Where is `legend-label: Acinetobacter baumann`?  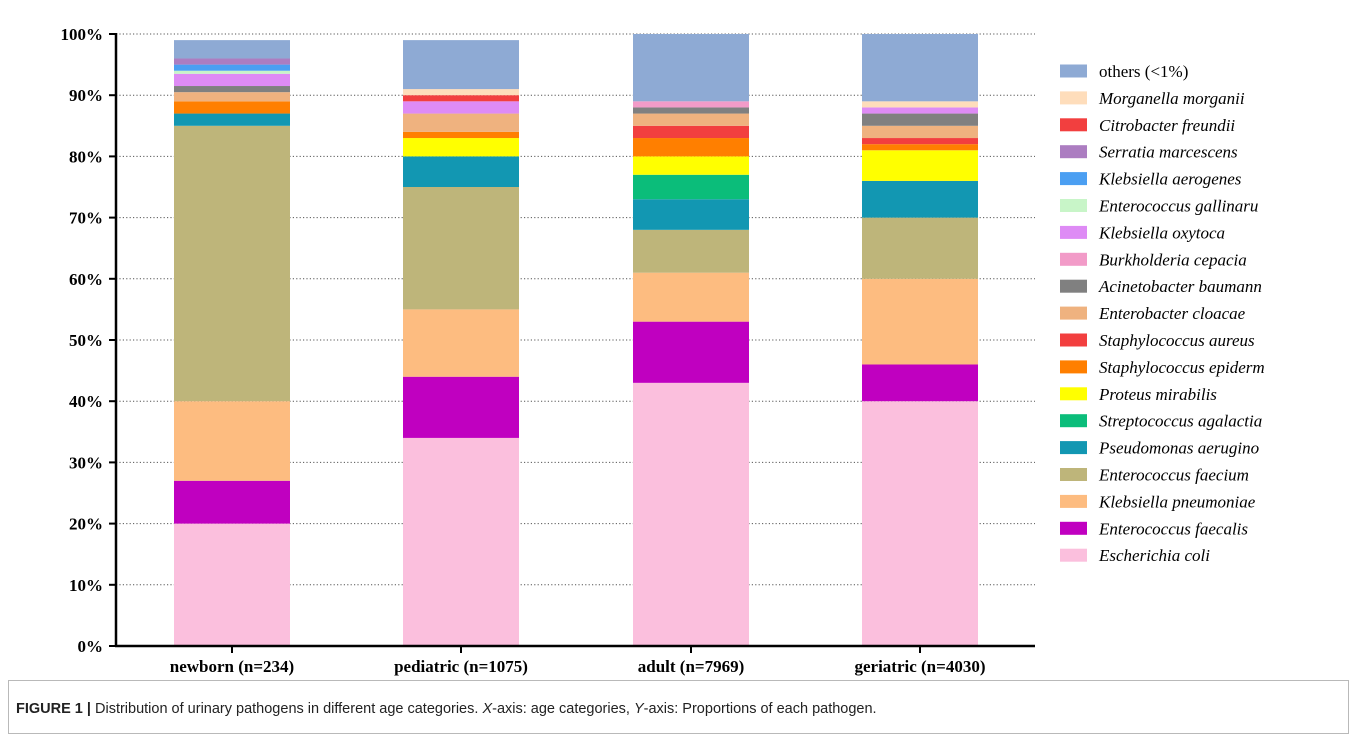
legend-label: Acinetobacter baumann is located at coordinates (1180, 286).